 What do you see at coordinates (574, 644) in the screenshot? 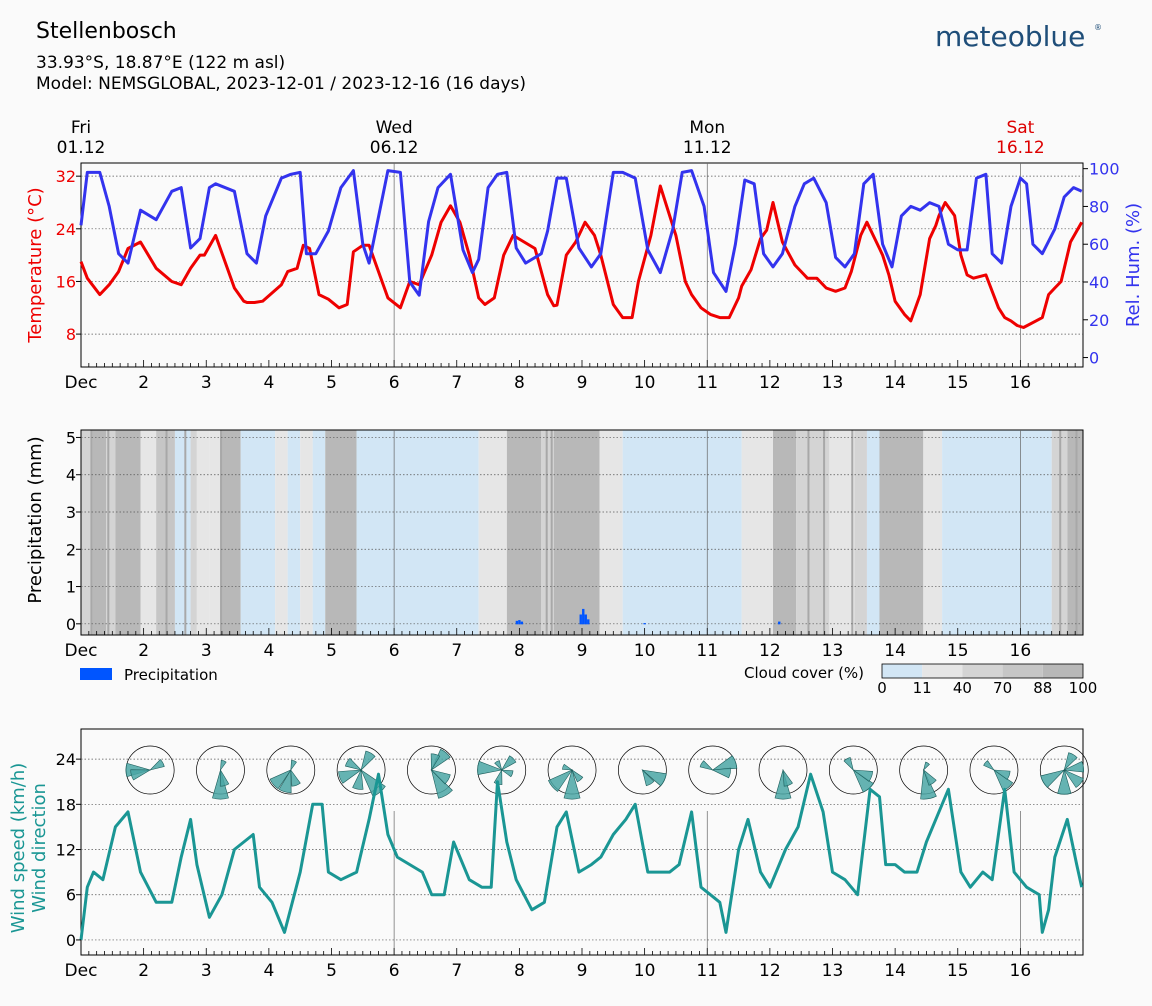
I see `panel2-x-ticks: Dec 2 3 4 5 6 7 8 9 10 11 12 13 14 15 16` at bounding box center [574, 644].